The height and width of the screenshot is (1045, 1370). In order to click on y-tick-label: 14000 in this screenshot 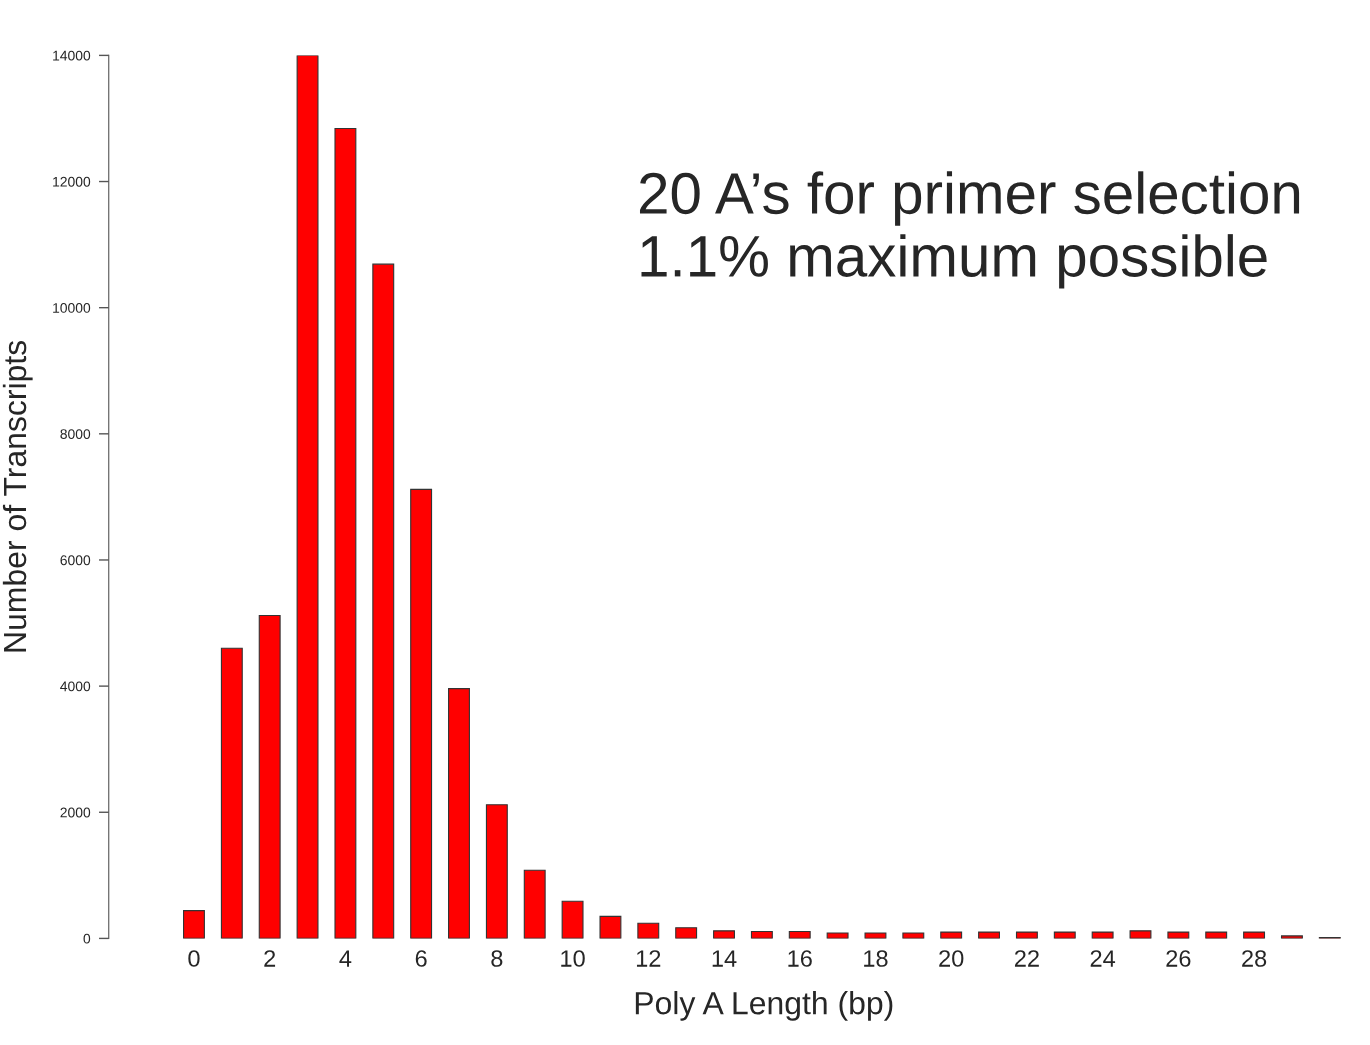, I will do `click(72, 55)`.